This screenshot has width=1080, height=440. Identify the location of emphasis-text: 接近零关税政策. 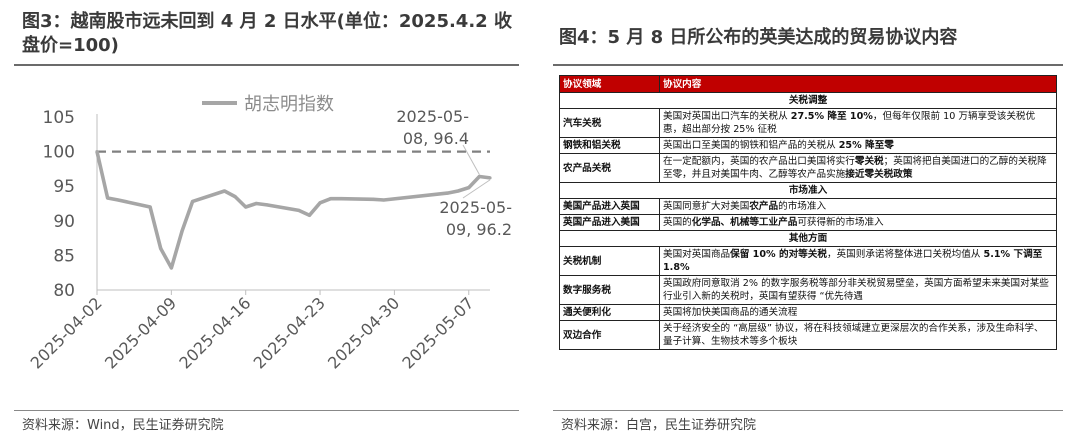
(879, 174).